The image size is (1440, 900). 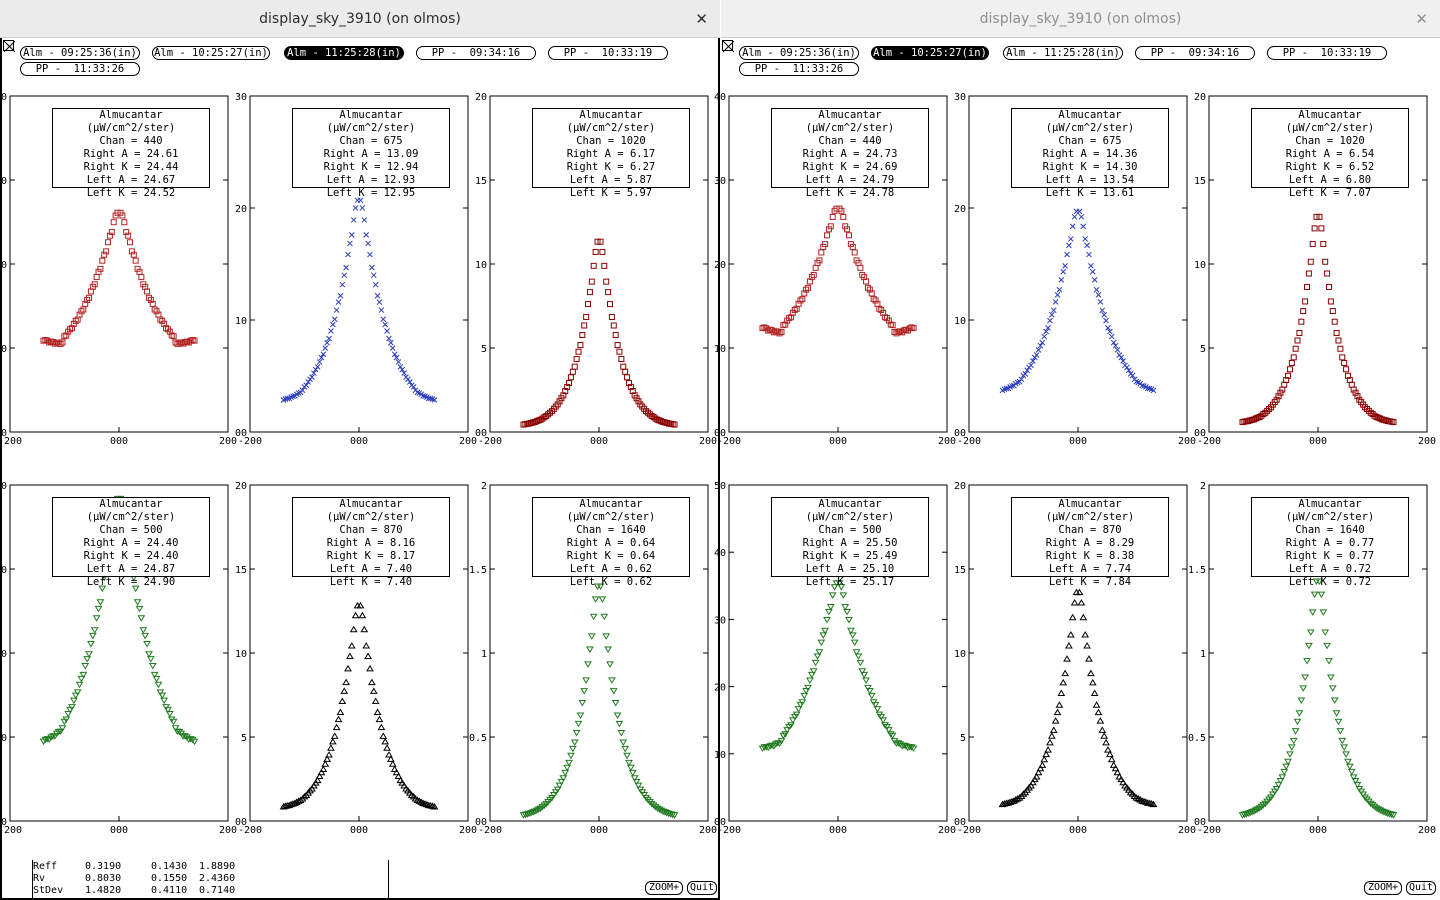 What do you see at coordinates (103, 878) in the screenshot?
I see `stats-cell: 0.8030` at bounding box center [103, 878].